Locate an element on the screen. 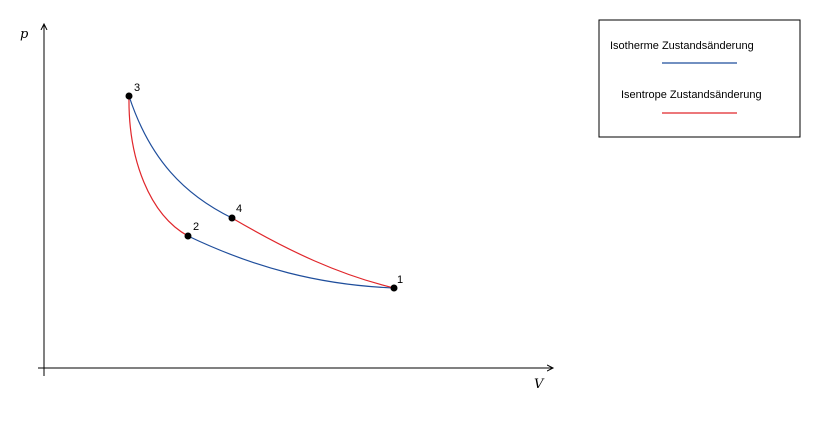  legend-box is located at coordinates (699, 78).